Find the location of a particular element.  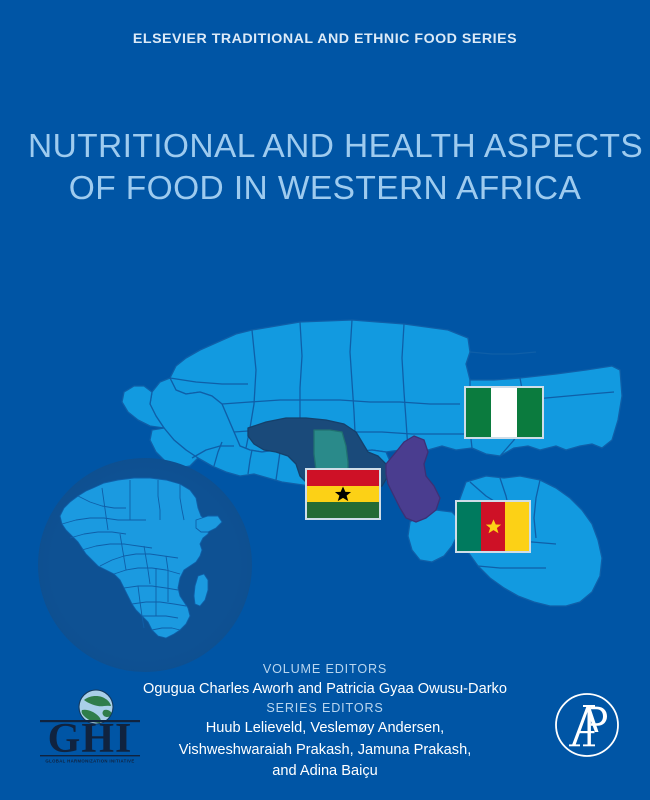

volume-editors-label: VOLUME EDITORS is located at coordinates (325, 669).